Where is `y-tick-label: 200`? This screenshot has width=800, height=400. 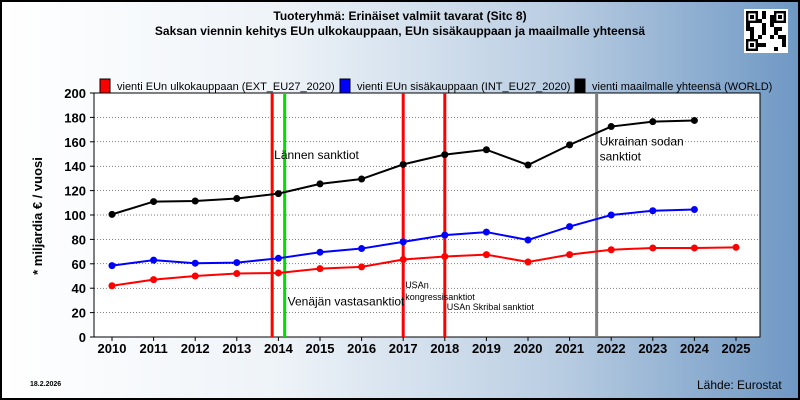 y-tick-label: 200 is located at coordinates (75, 93).